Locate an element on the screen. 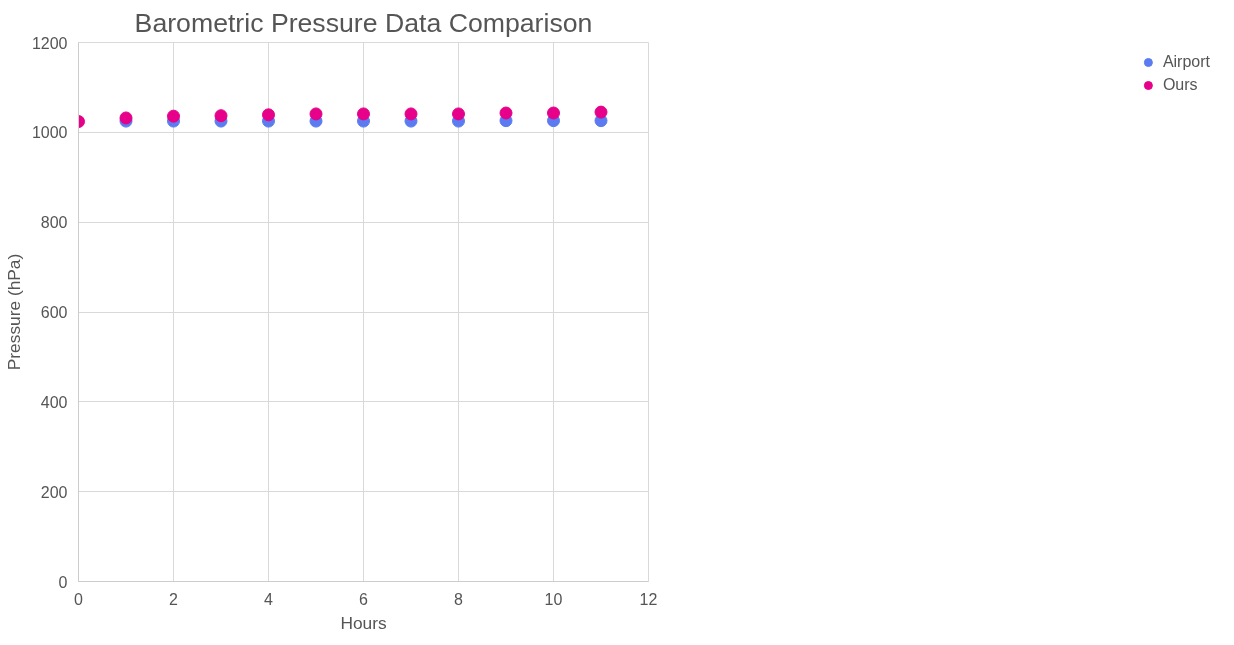  y-tick-label: 200 is located at coordinates (54, 492).